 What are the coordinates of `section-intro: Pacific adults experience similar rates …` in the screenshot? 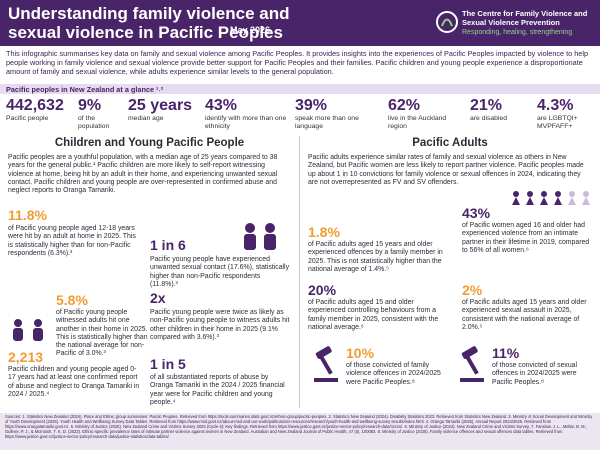 It's located at (446, 170).